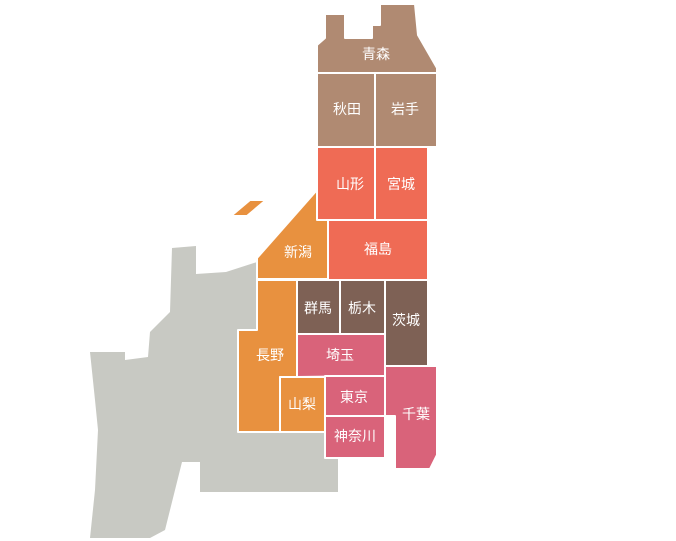 This screenshot has width=676, height=541. What do you see at coordinates (401, 185) in the screenshot?
I see `region-label: 宮城` at bounding box center [401, 185].